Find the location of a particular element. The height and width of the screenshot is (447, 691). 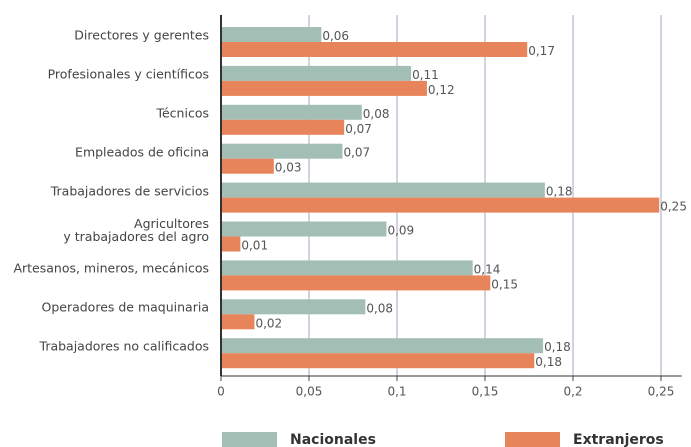

value-label: 0,01 is located at coordinates (254, 246).